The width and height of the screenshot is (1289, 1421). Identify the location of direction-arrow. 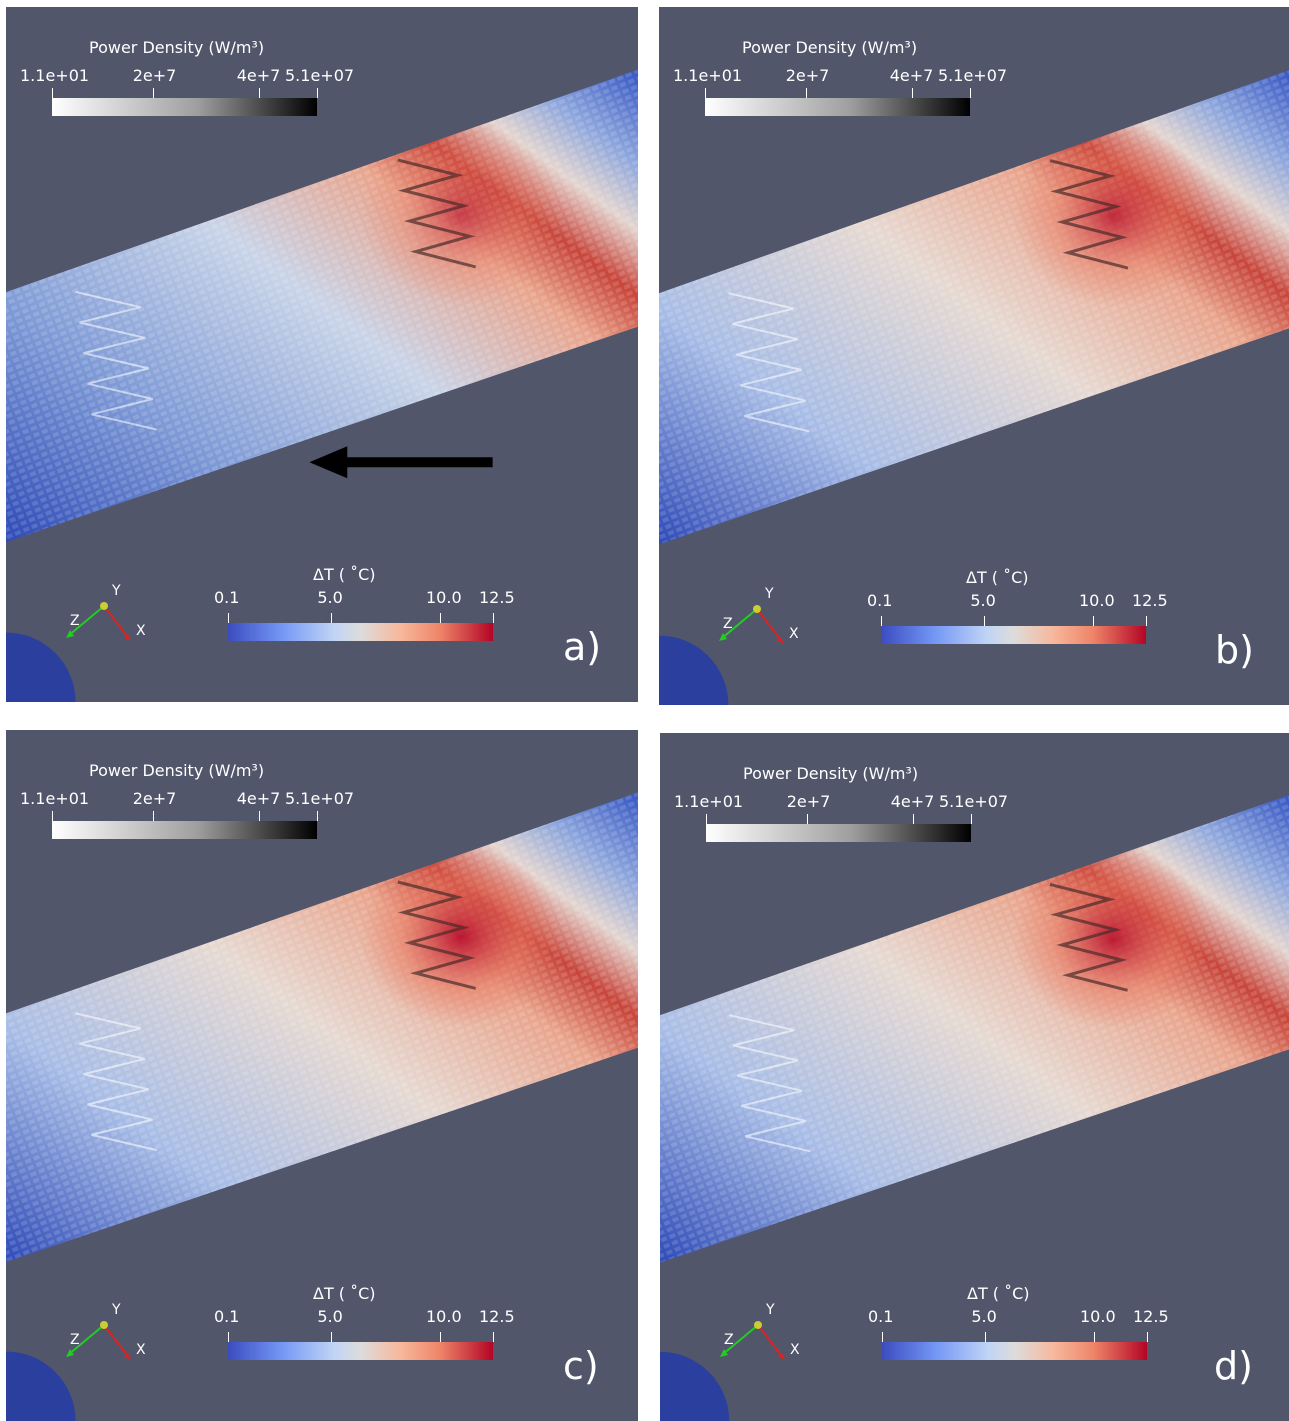
(328, 462).